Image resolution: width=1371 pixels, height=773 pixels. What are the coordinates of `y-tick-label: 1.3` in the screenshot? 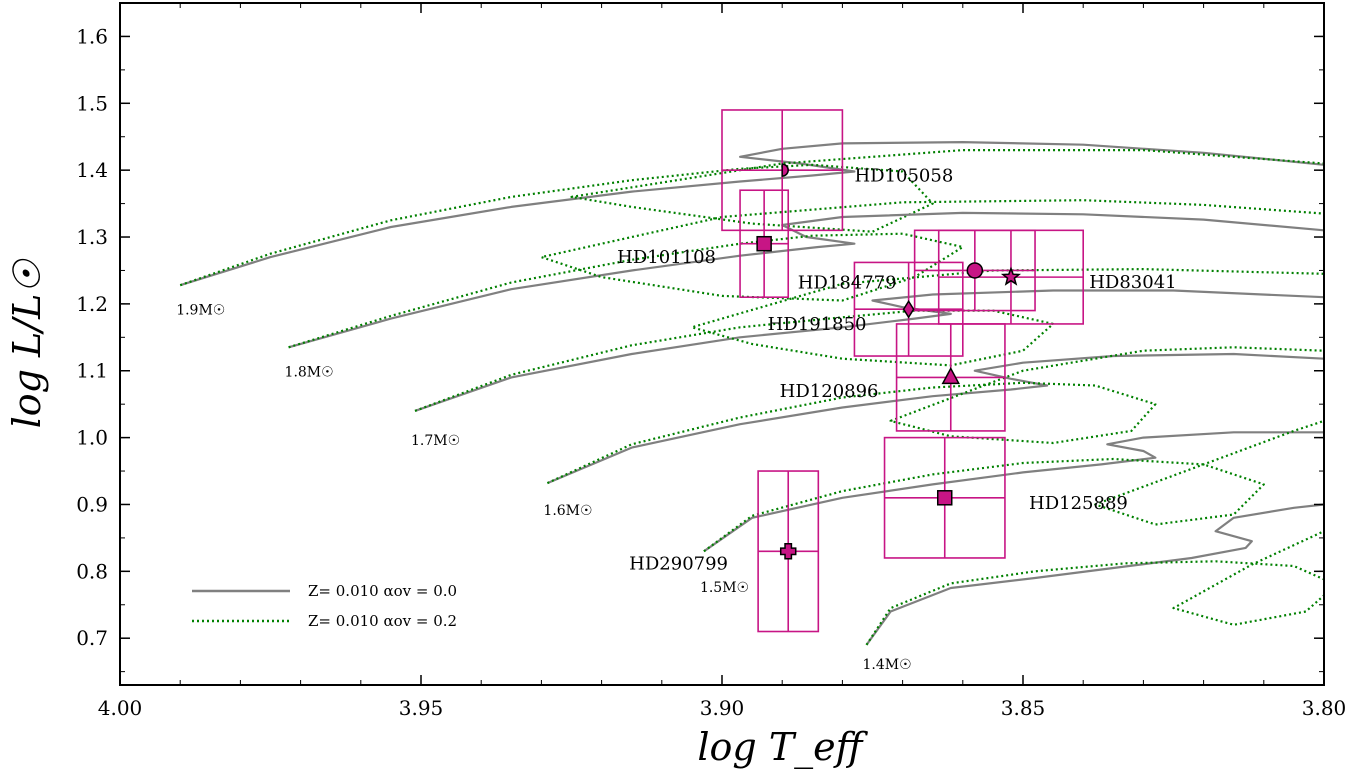 It's located at (92, 237).